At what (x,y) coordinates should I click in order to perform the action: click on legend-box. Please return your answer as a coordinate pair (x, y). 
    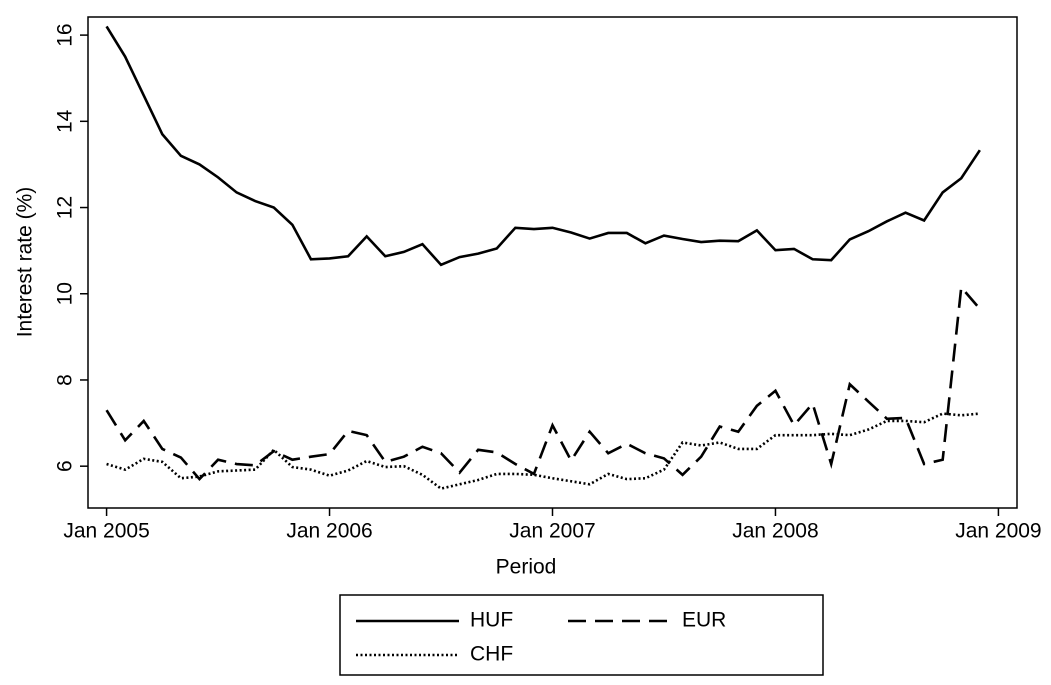
    Looking at the image, I should click on (581, 635).